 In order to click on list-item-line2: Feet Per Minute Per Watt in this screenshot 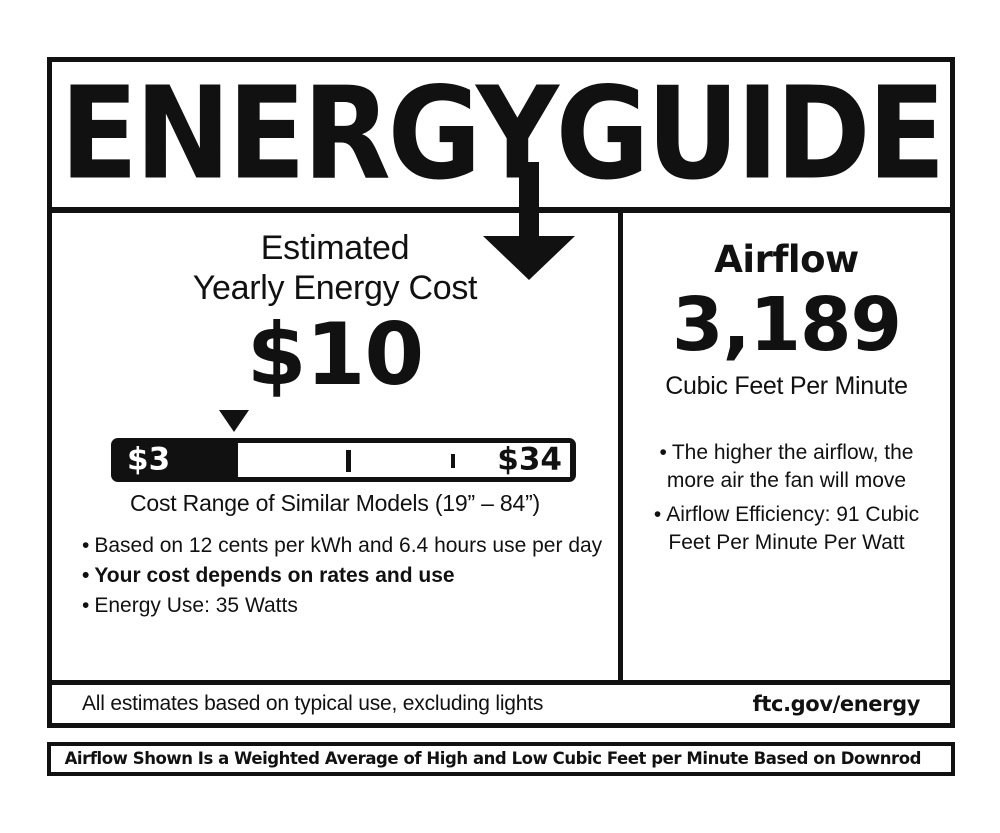, I will do `click(786, 543)`.